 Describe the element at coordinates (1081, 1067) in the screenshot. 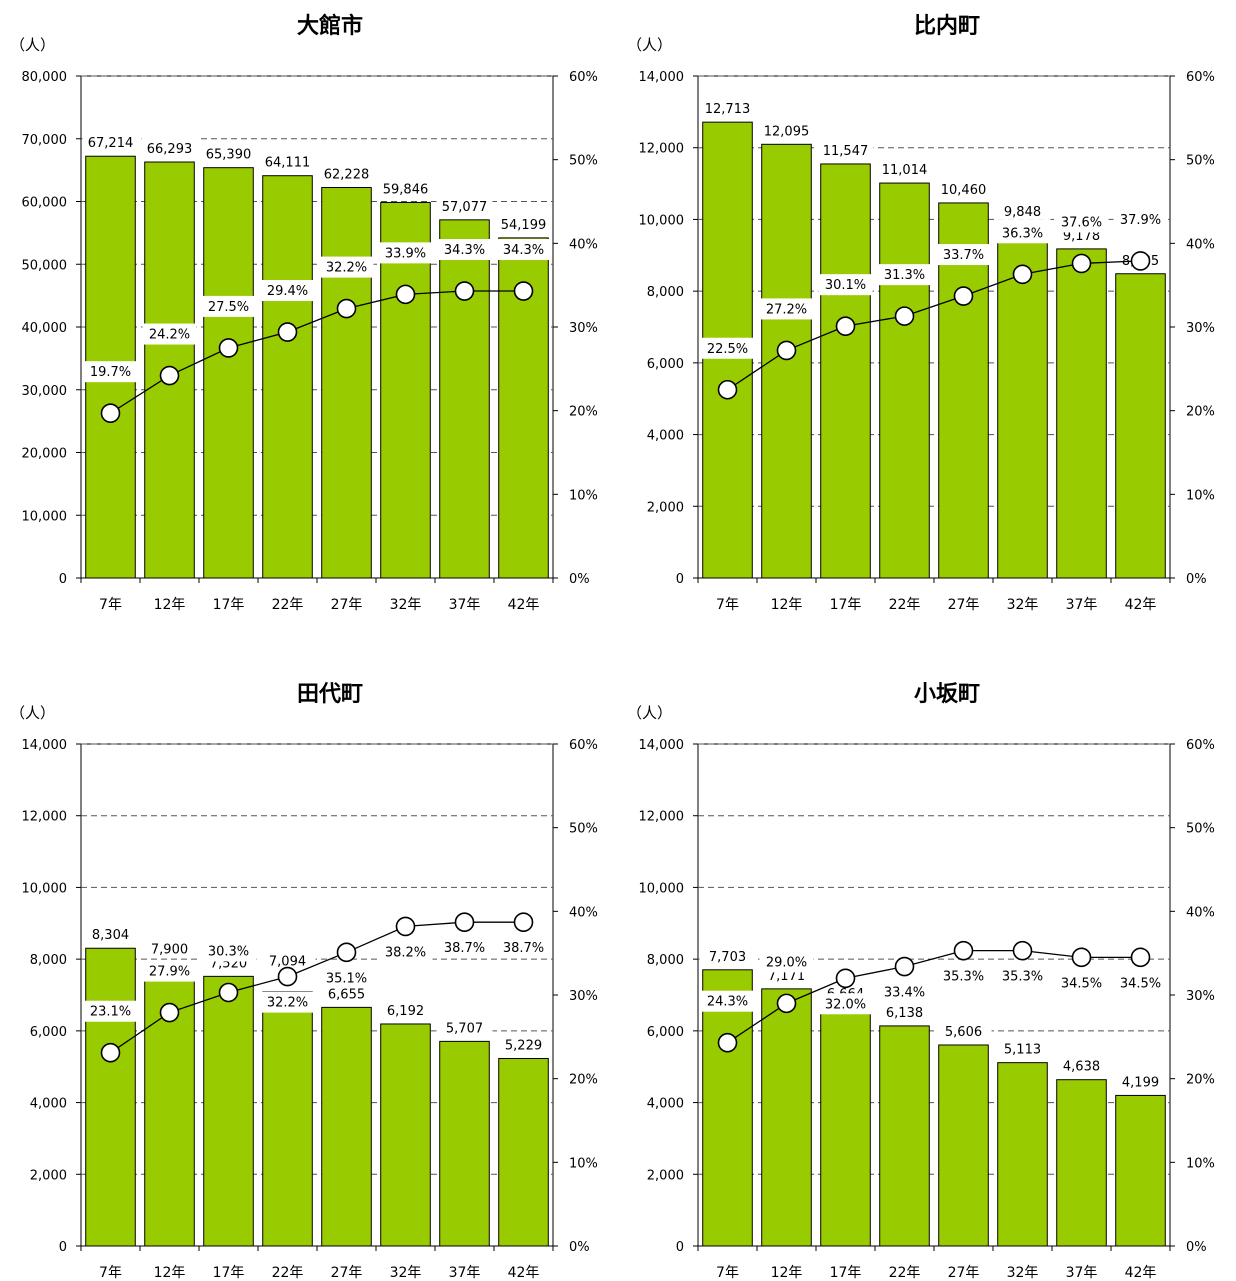

I see `bar-value-label: 4,638` at that location.